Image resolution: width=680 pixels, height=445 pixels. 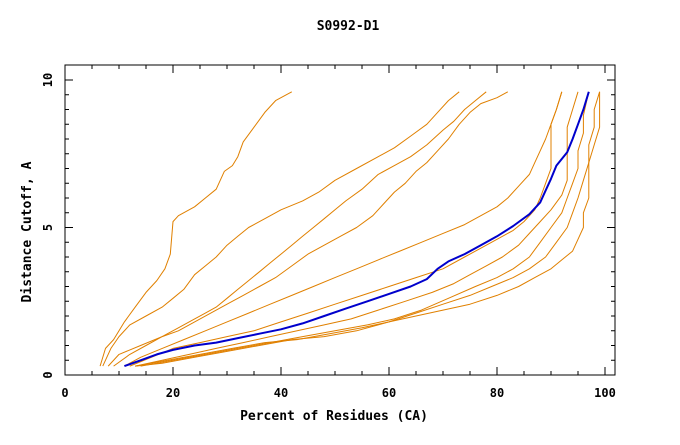 What do you see at coordinates (48, 374) in the screenshot?
I see `y-tick-label: 0` at bounding box center [48, 374].